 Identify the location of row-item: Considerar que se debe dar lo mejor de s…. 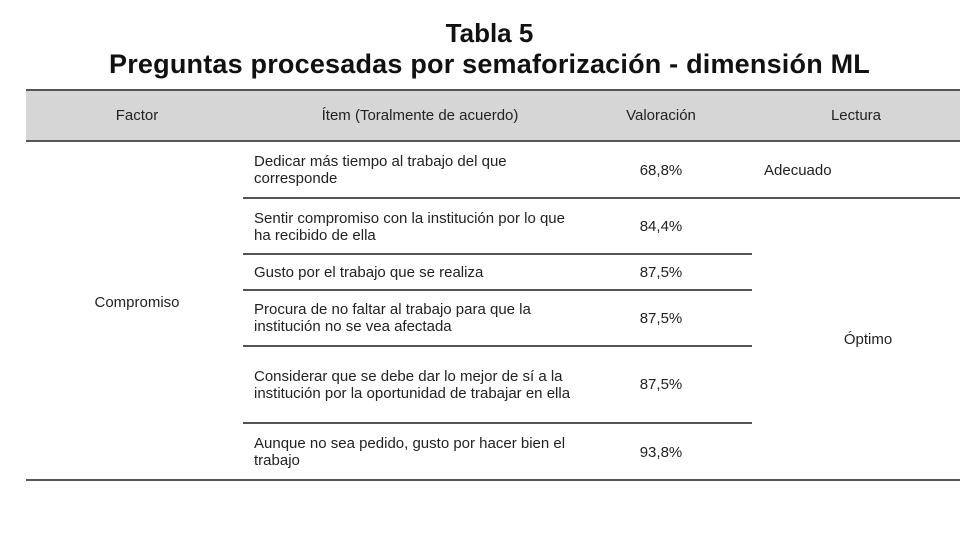
(412, 384).